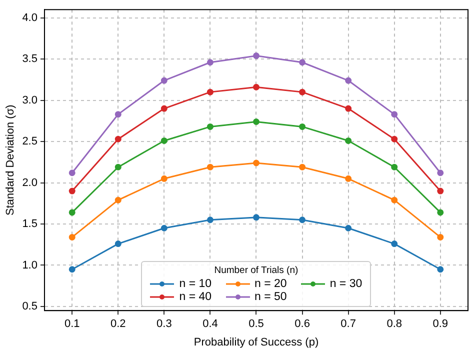  Describe the element at coordinates (394, 324) in the screenshot. I see `x-tick-label: 0.8` at that location.